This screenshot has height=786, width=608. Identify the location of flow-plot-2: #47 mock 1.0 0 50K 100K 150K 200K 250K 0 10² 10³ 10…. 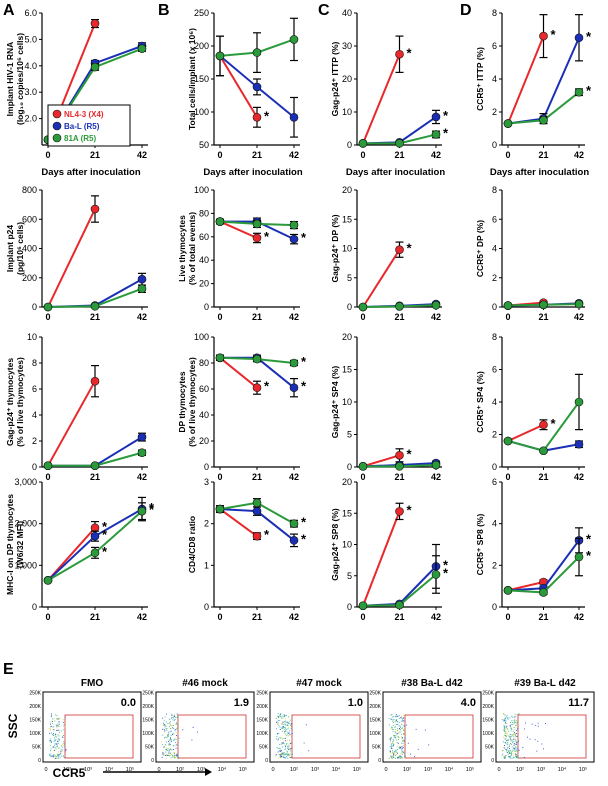
(312, 725).